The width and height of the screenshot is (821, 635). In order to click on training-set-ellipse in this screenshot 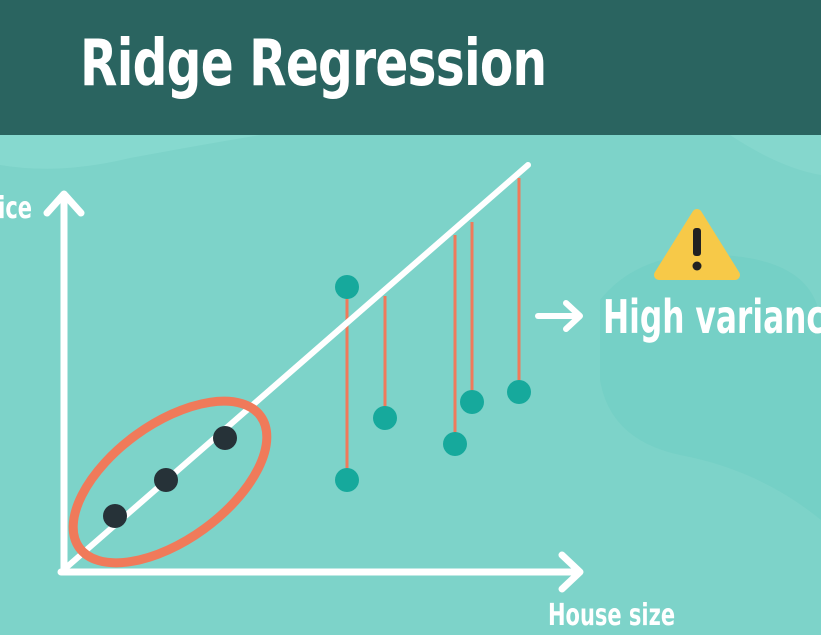, I will do `click(170, 482)`.